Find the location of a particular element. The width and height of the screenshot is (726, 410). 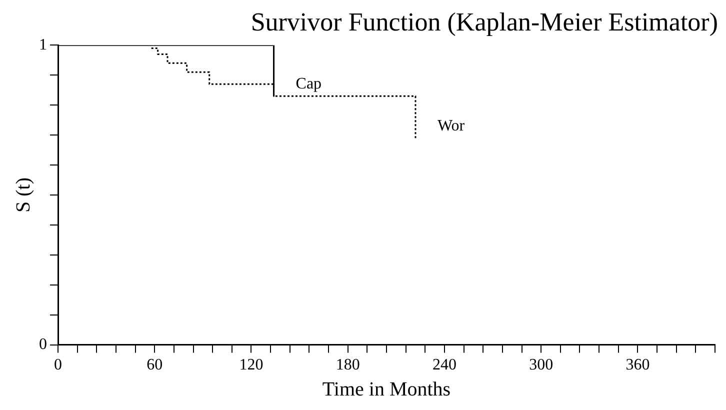

x-tick-label: 240 is located at coordinates (444, 365).